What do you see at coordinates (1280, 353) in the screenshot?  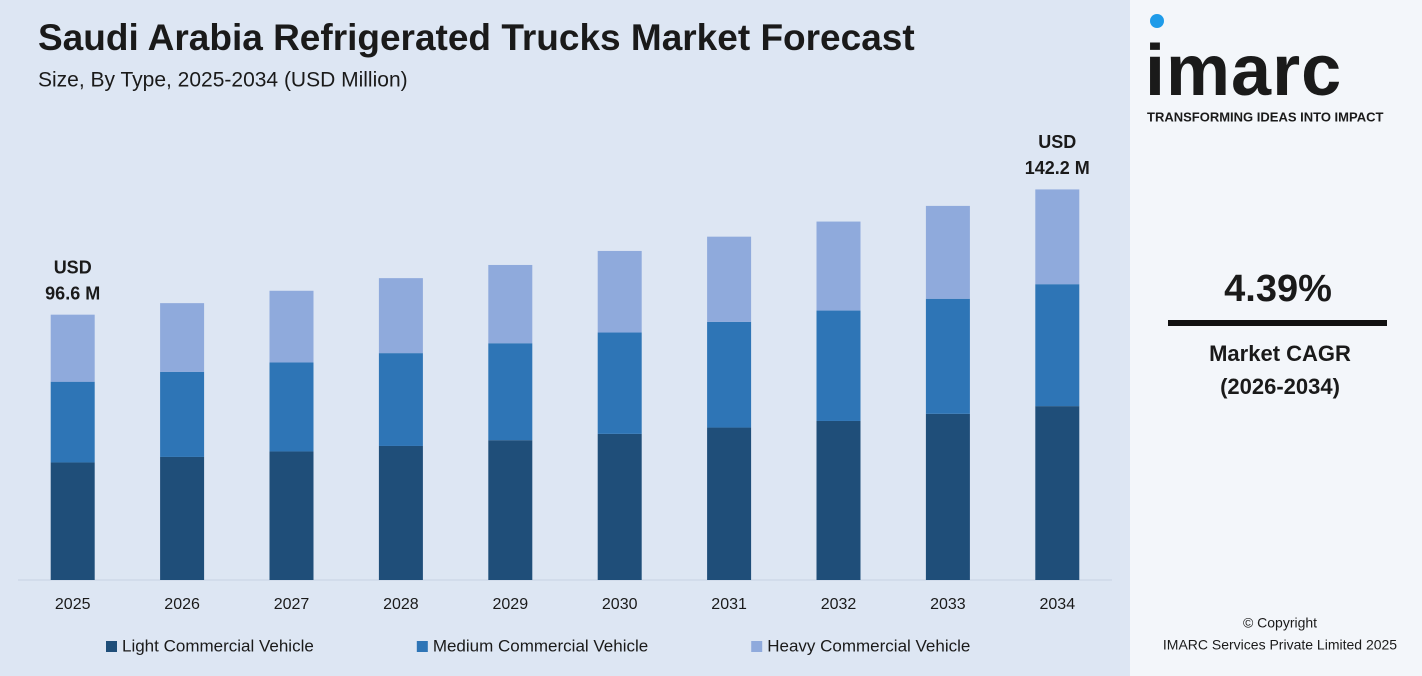 I see `cagr-label: Market CAGR` at bounding box center [1280, 353].